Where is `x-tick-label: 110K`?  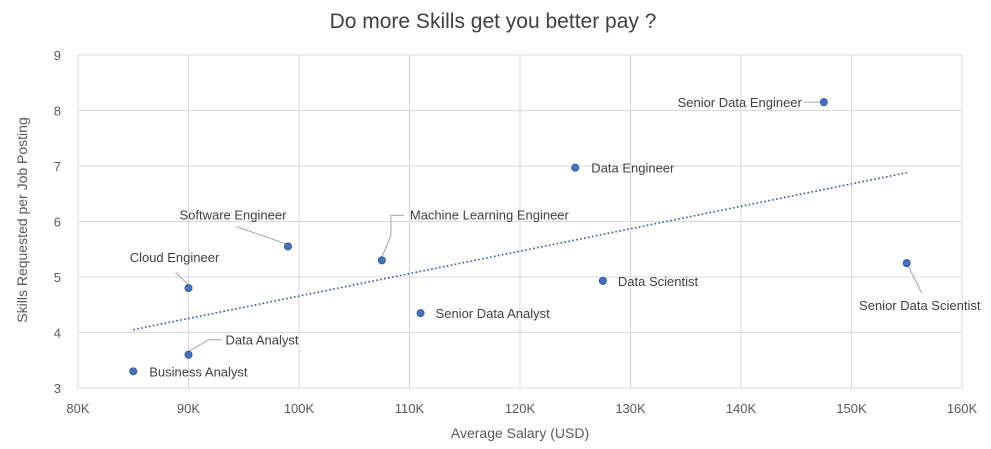 x-tick-label: 110K is located at coordinates (410, 408).